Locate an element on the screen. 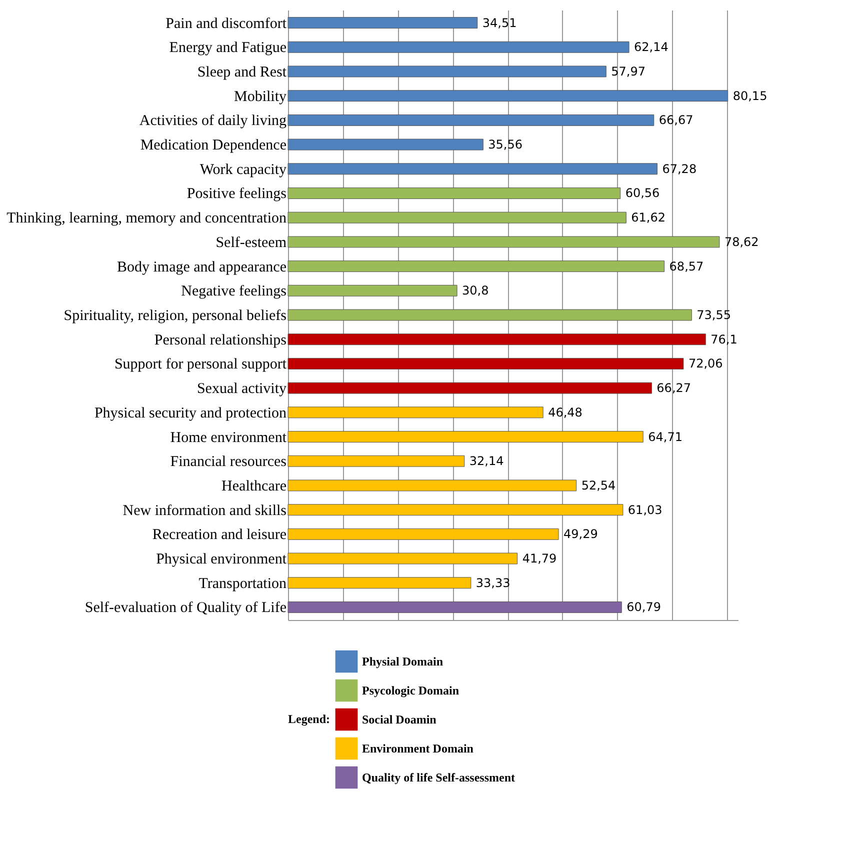 This screenshot has height=843, width=858. y-tick-label: Self-esteem is located at coordinates (251, 242).